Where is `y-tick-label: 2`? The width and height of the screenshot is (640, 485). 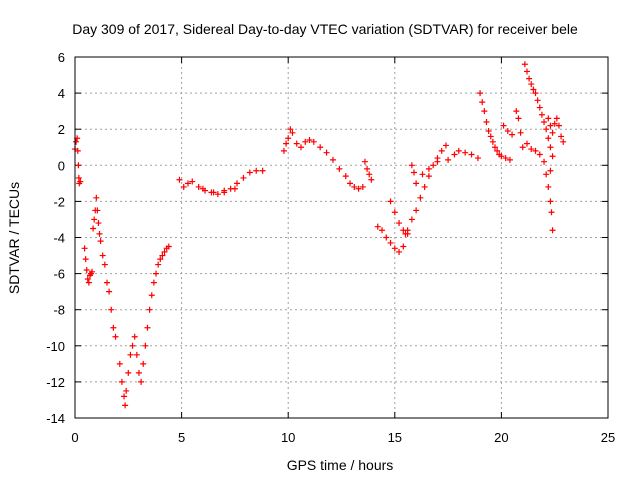 y-tick-label: 2 is located at coordinates (61, 129).